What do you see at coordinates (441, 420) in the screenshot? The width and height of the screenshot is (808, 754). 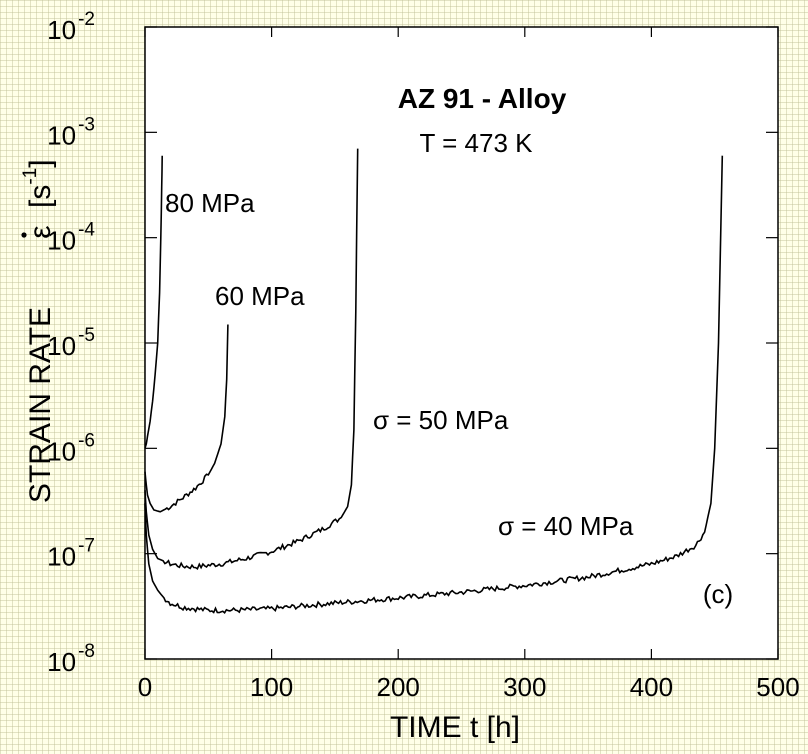 I see `series-label-50mpa: σ = 50 MPa` at bounding box center [441, 420].